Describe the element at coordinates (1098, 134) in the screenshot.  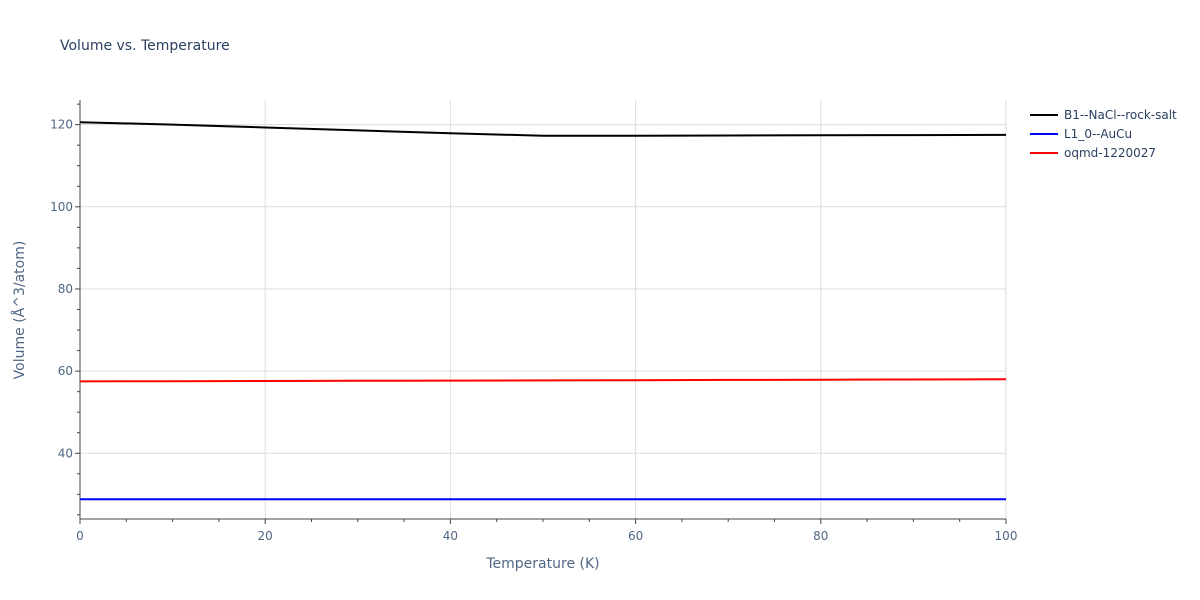
I see `legend-label-1: L1_0--AuCu` at that location.